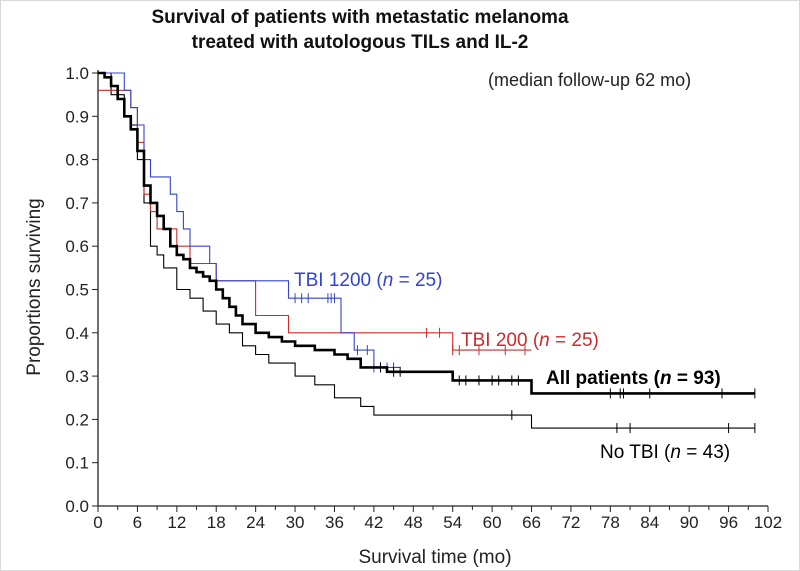  Describe the element at coordinates (77, 290) in the screenshot. I see `y-tick-label: 0.5` at that location.